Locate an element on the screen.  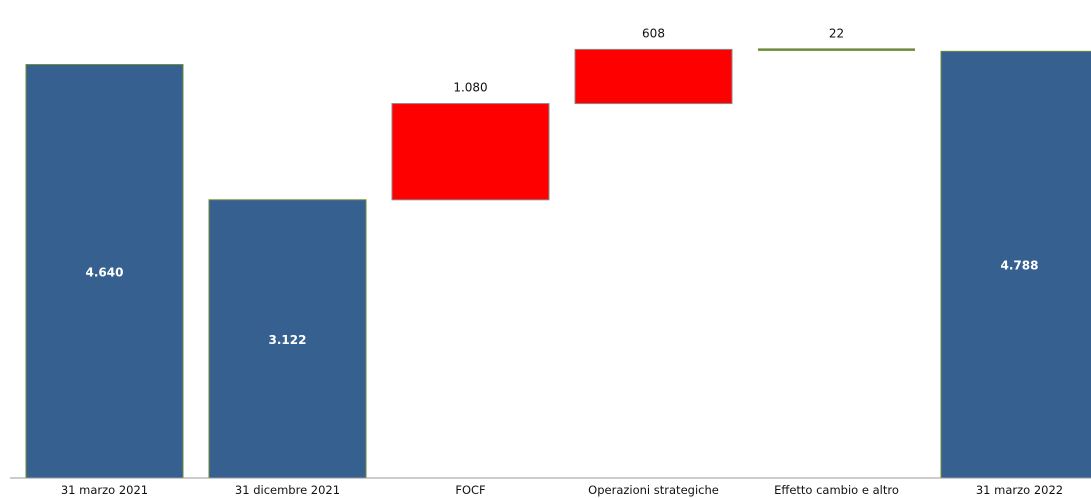
bar-31-marzo-2021 is located at coordinates (104, 271).